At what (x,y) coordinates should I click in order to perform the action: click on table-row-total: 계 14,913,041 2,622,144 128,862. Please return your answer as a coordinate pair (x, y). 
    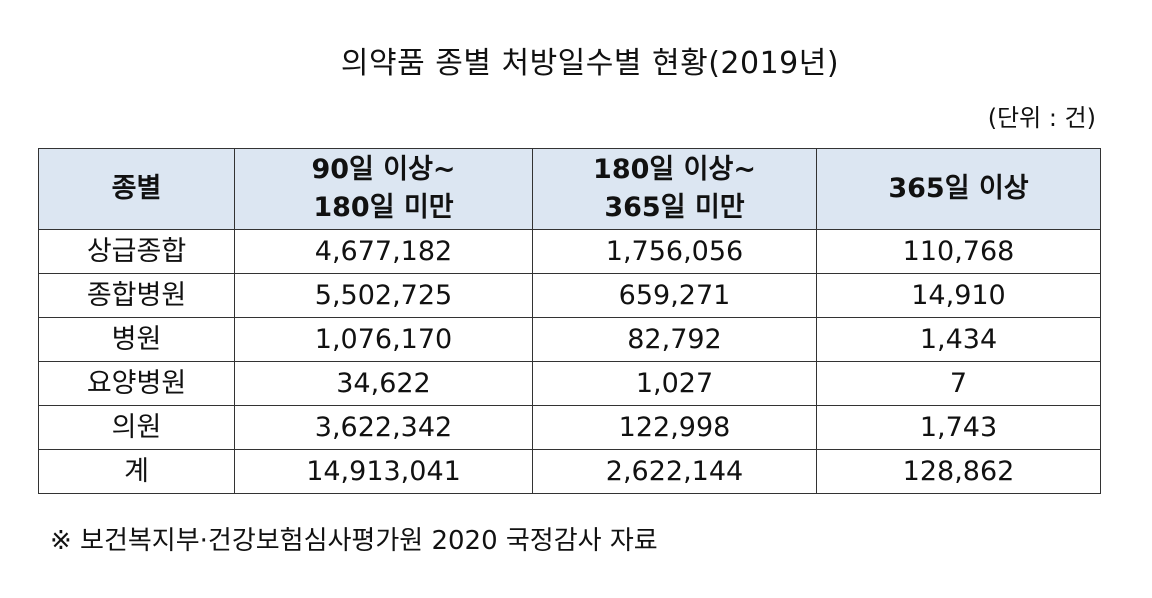
    Looking at the image, I should click on (569, 471).